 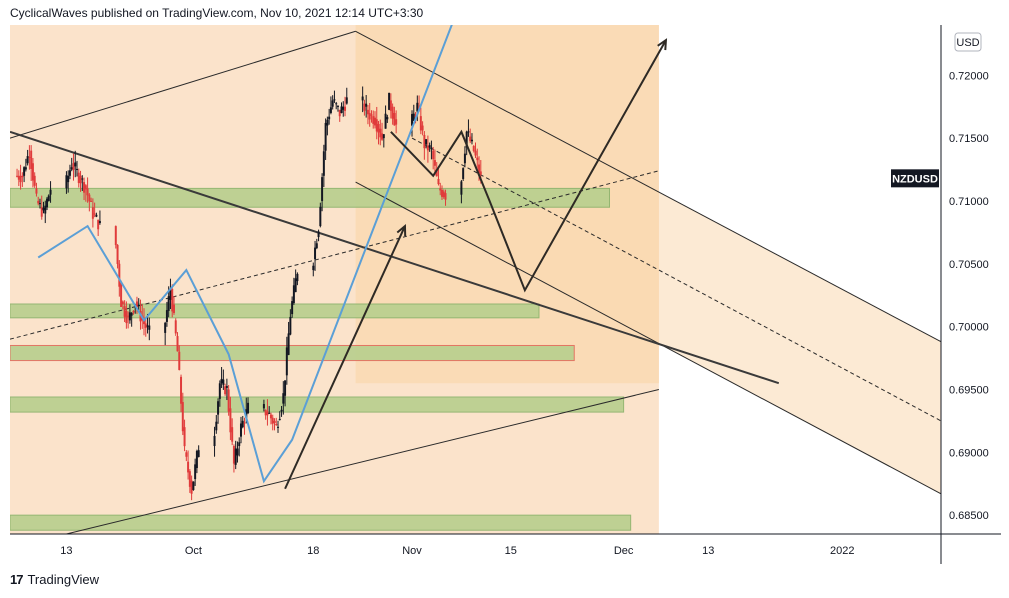 What do you see at coordinates (183, 84) in the screenshot?
I see `rising-channel-upper` at bounding box center [183, 84].